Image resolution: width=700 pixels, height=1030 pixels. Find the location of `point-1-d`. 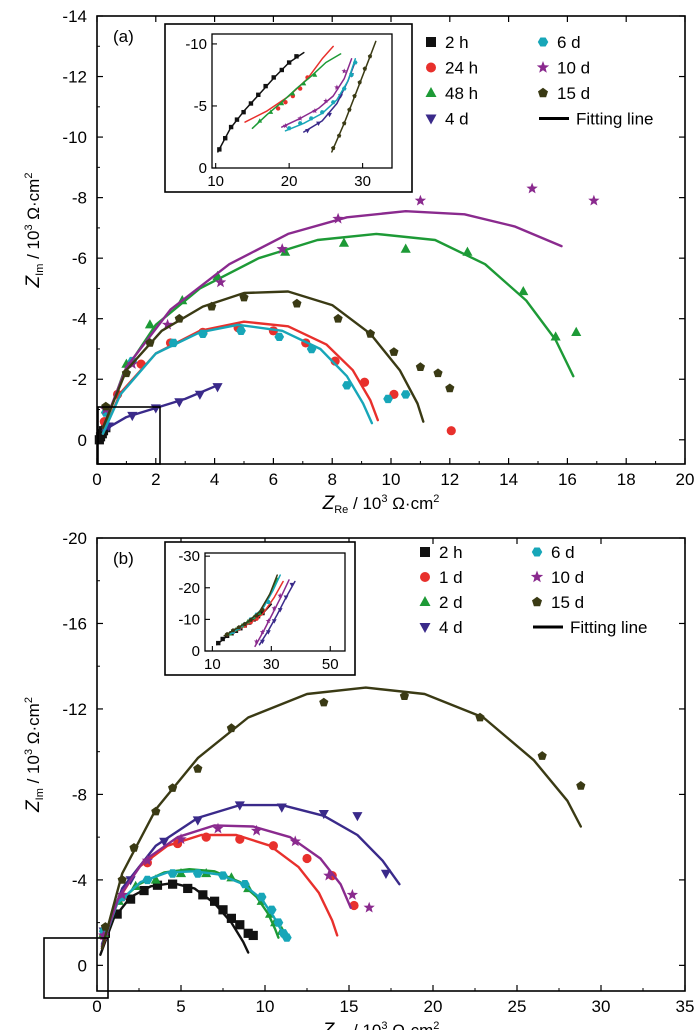

point-1-d is located at coordinates (307, 858).